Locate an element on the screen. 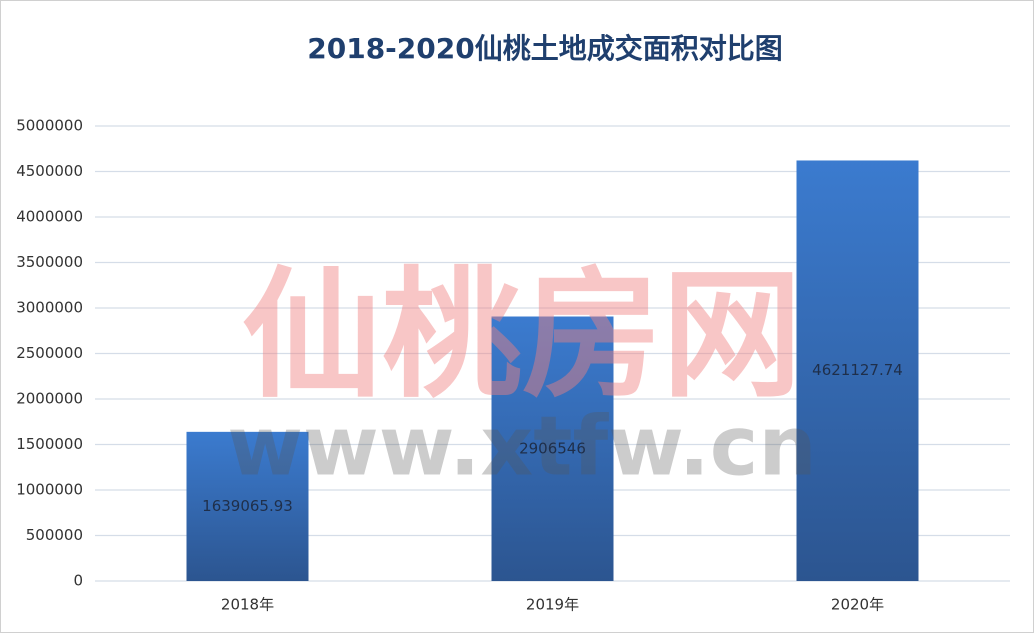 The image size is (1034, 633). watermark: www.xtfw.cn is located at coordinates (522, 446).